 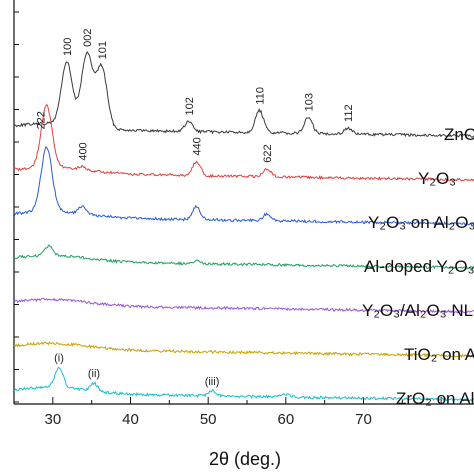 What do you see at coordinates (103, 50) in the screenshot?
I see `peak-label-2: 101` at bounding box center [103, 50].